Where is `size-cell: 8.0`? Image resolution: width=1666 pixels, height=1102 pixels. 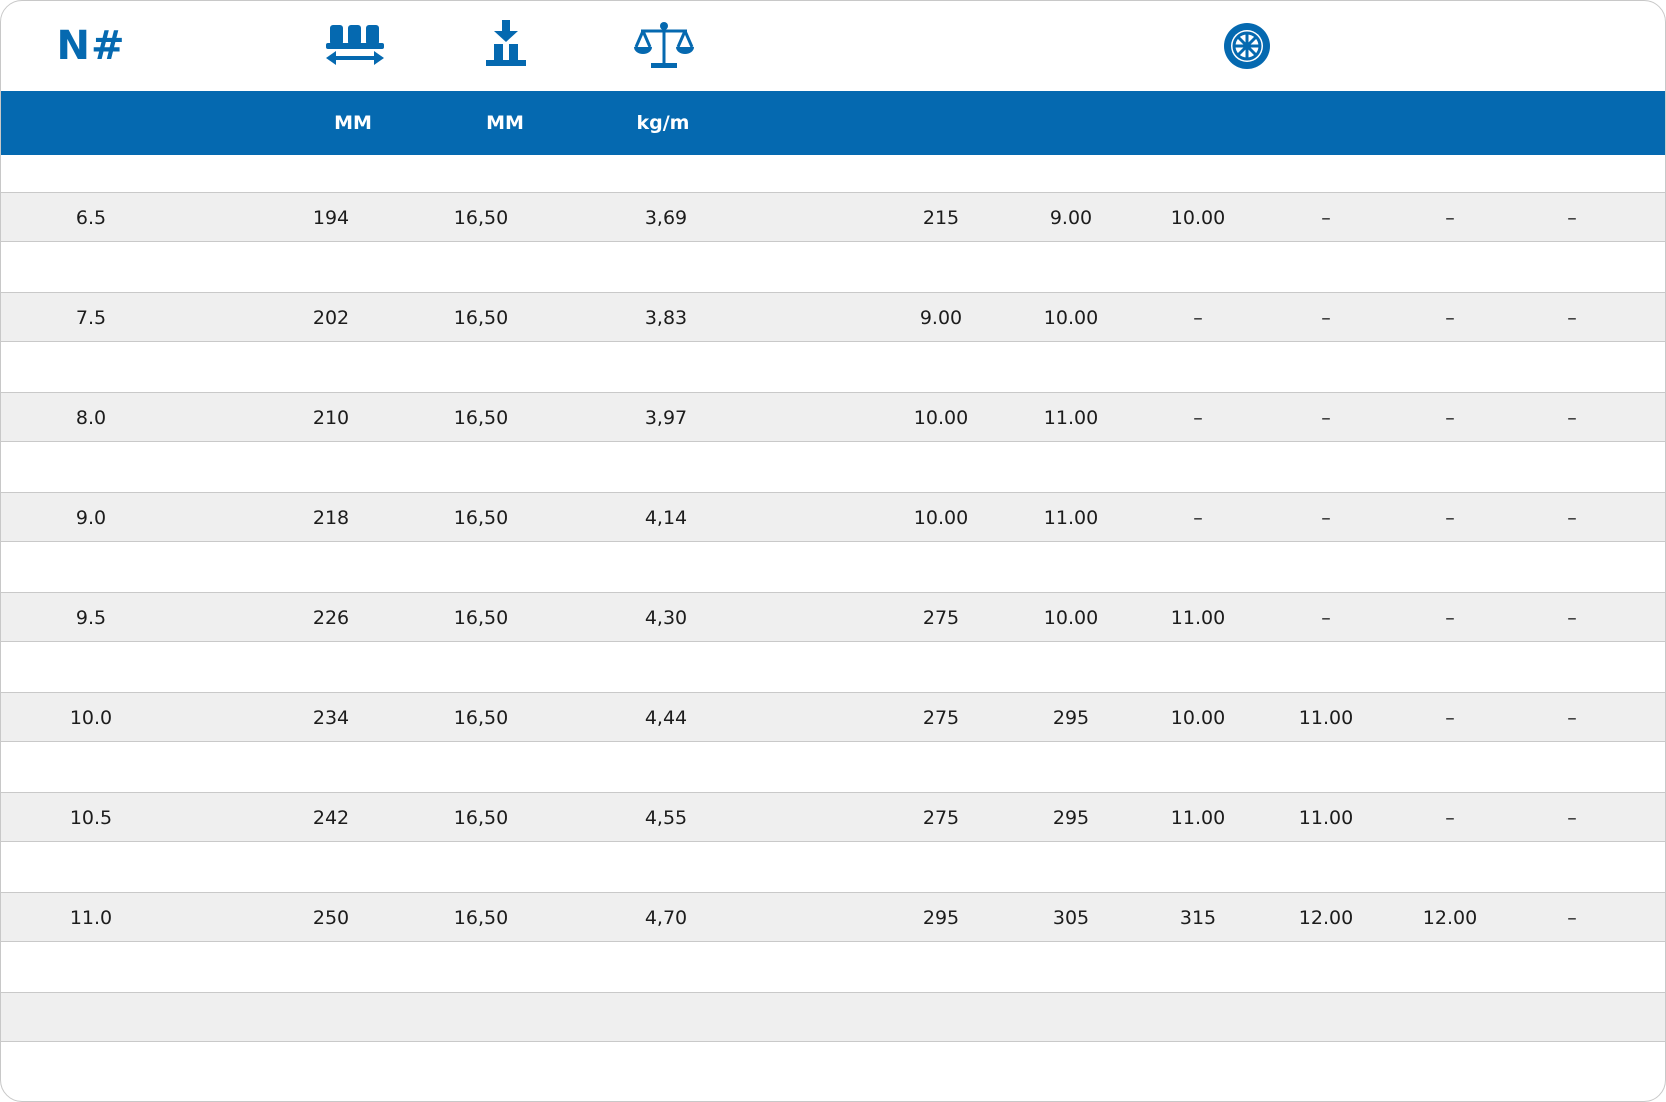
size-cell: 8.0 is located at coordinates (91, 418).